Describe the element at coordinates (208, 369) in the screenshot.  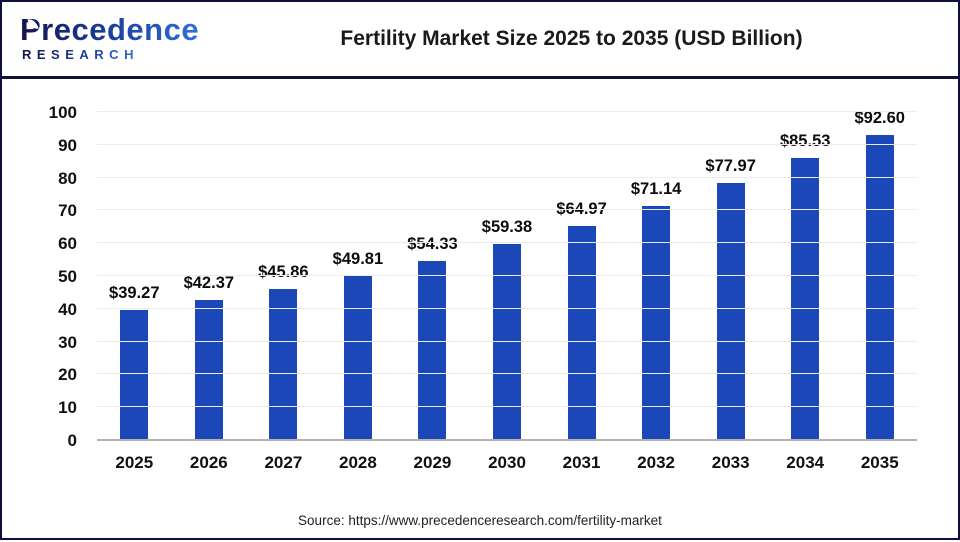
I see `bar-2026` at that location.